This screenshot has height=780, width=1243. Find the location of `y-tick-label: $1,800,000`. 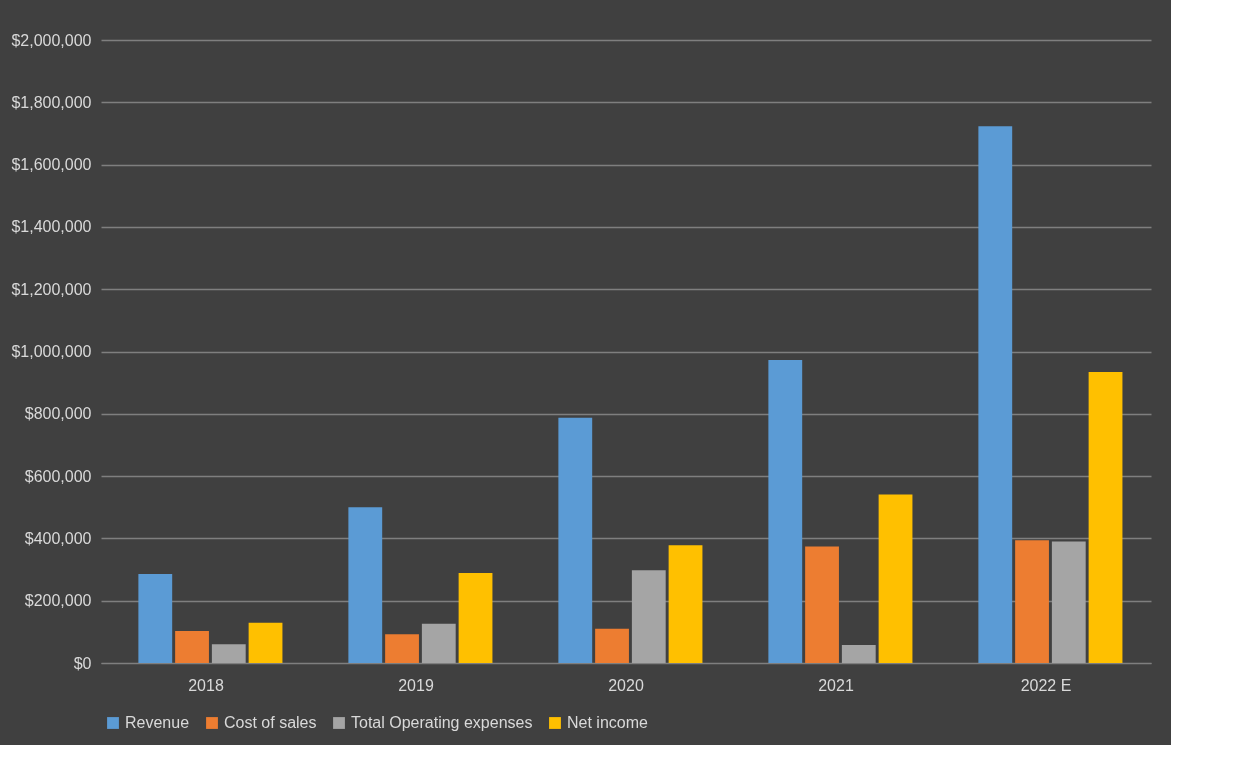

y-tick-label: $1,800,000 is located at coordinates (51, 102).